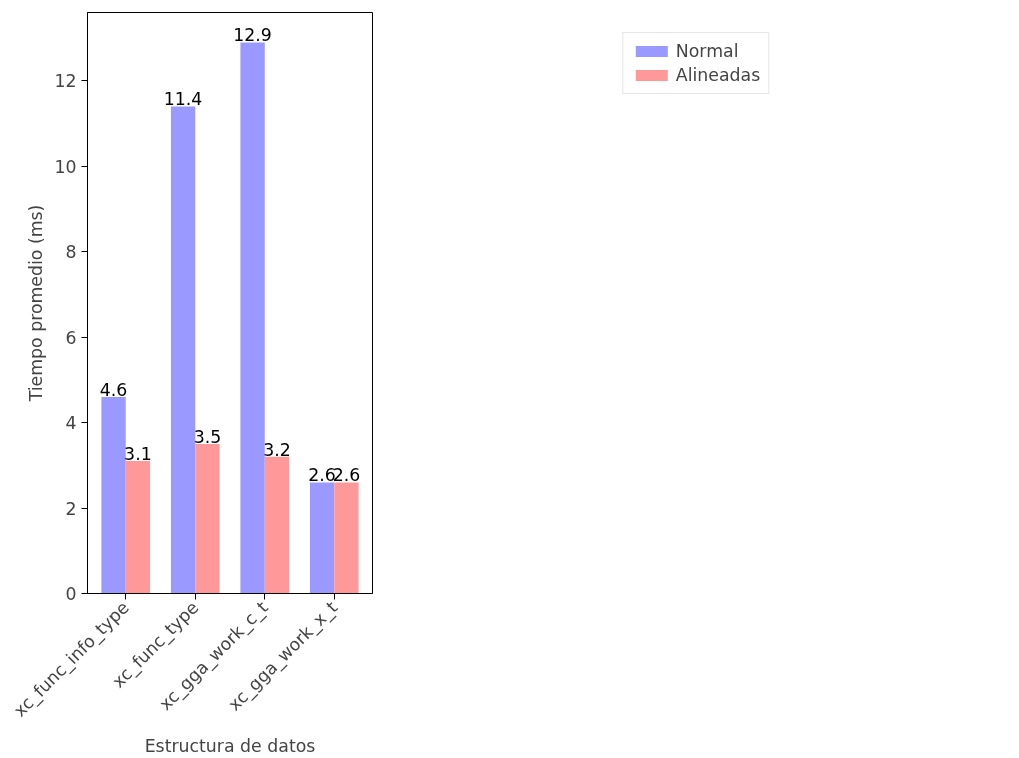 The width and height of the screenshot is (1019, 758). I want to click on y-tick-label: 8, so click(71, 252).